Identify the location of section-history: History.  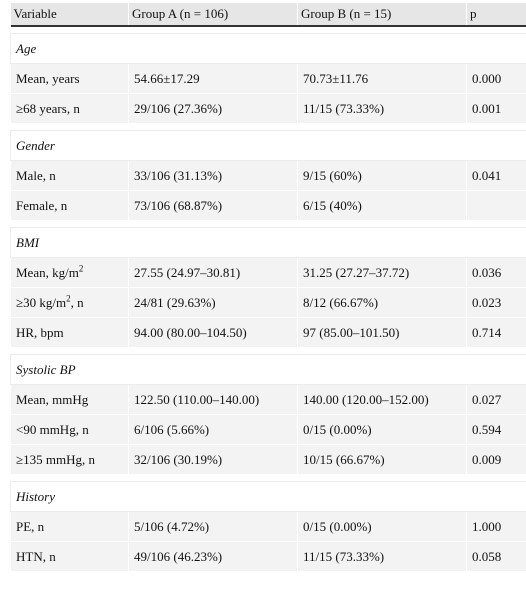
(268, 497).